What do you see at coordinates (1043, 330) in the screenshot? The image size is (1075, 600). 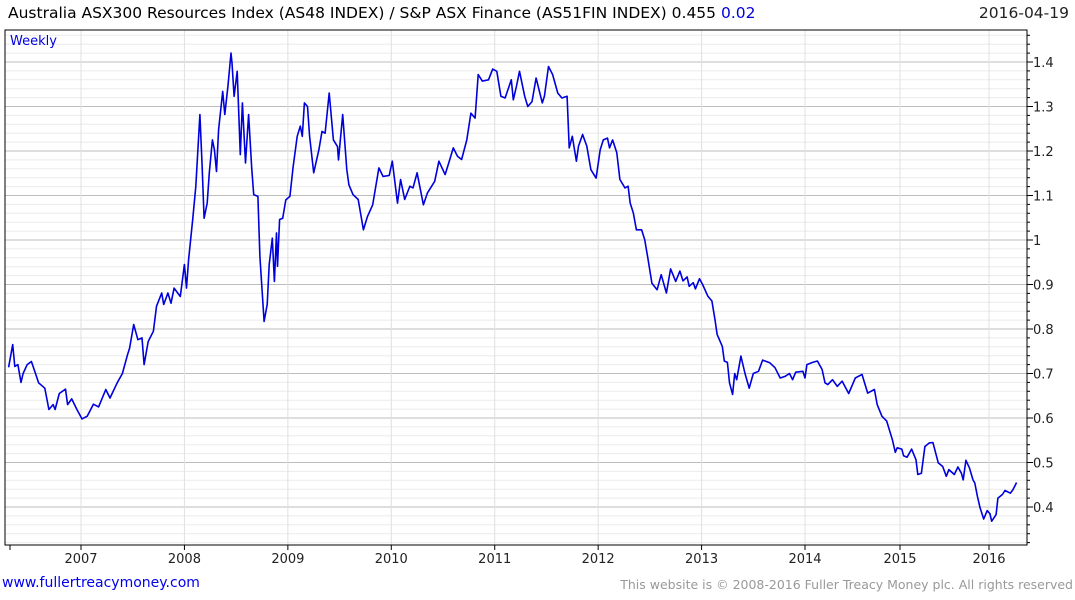 I see `y-tick-label: 0.8` at bounding box center [1043, 330].